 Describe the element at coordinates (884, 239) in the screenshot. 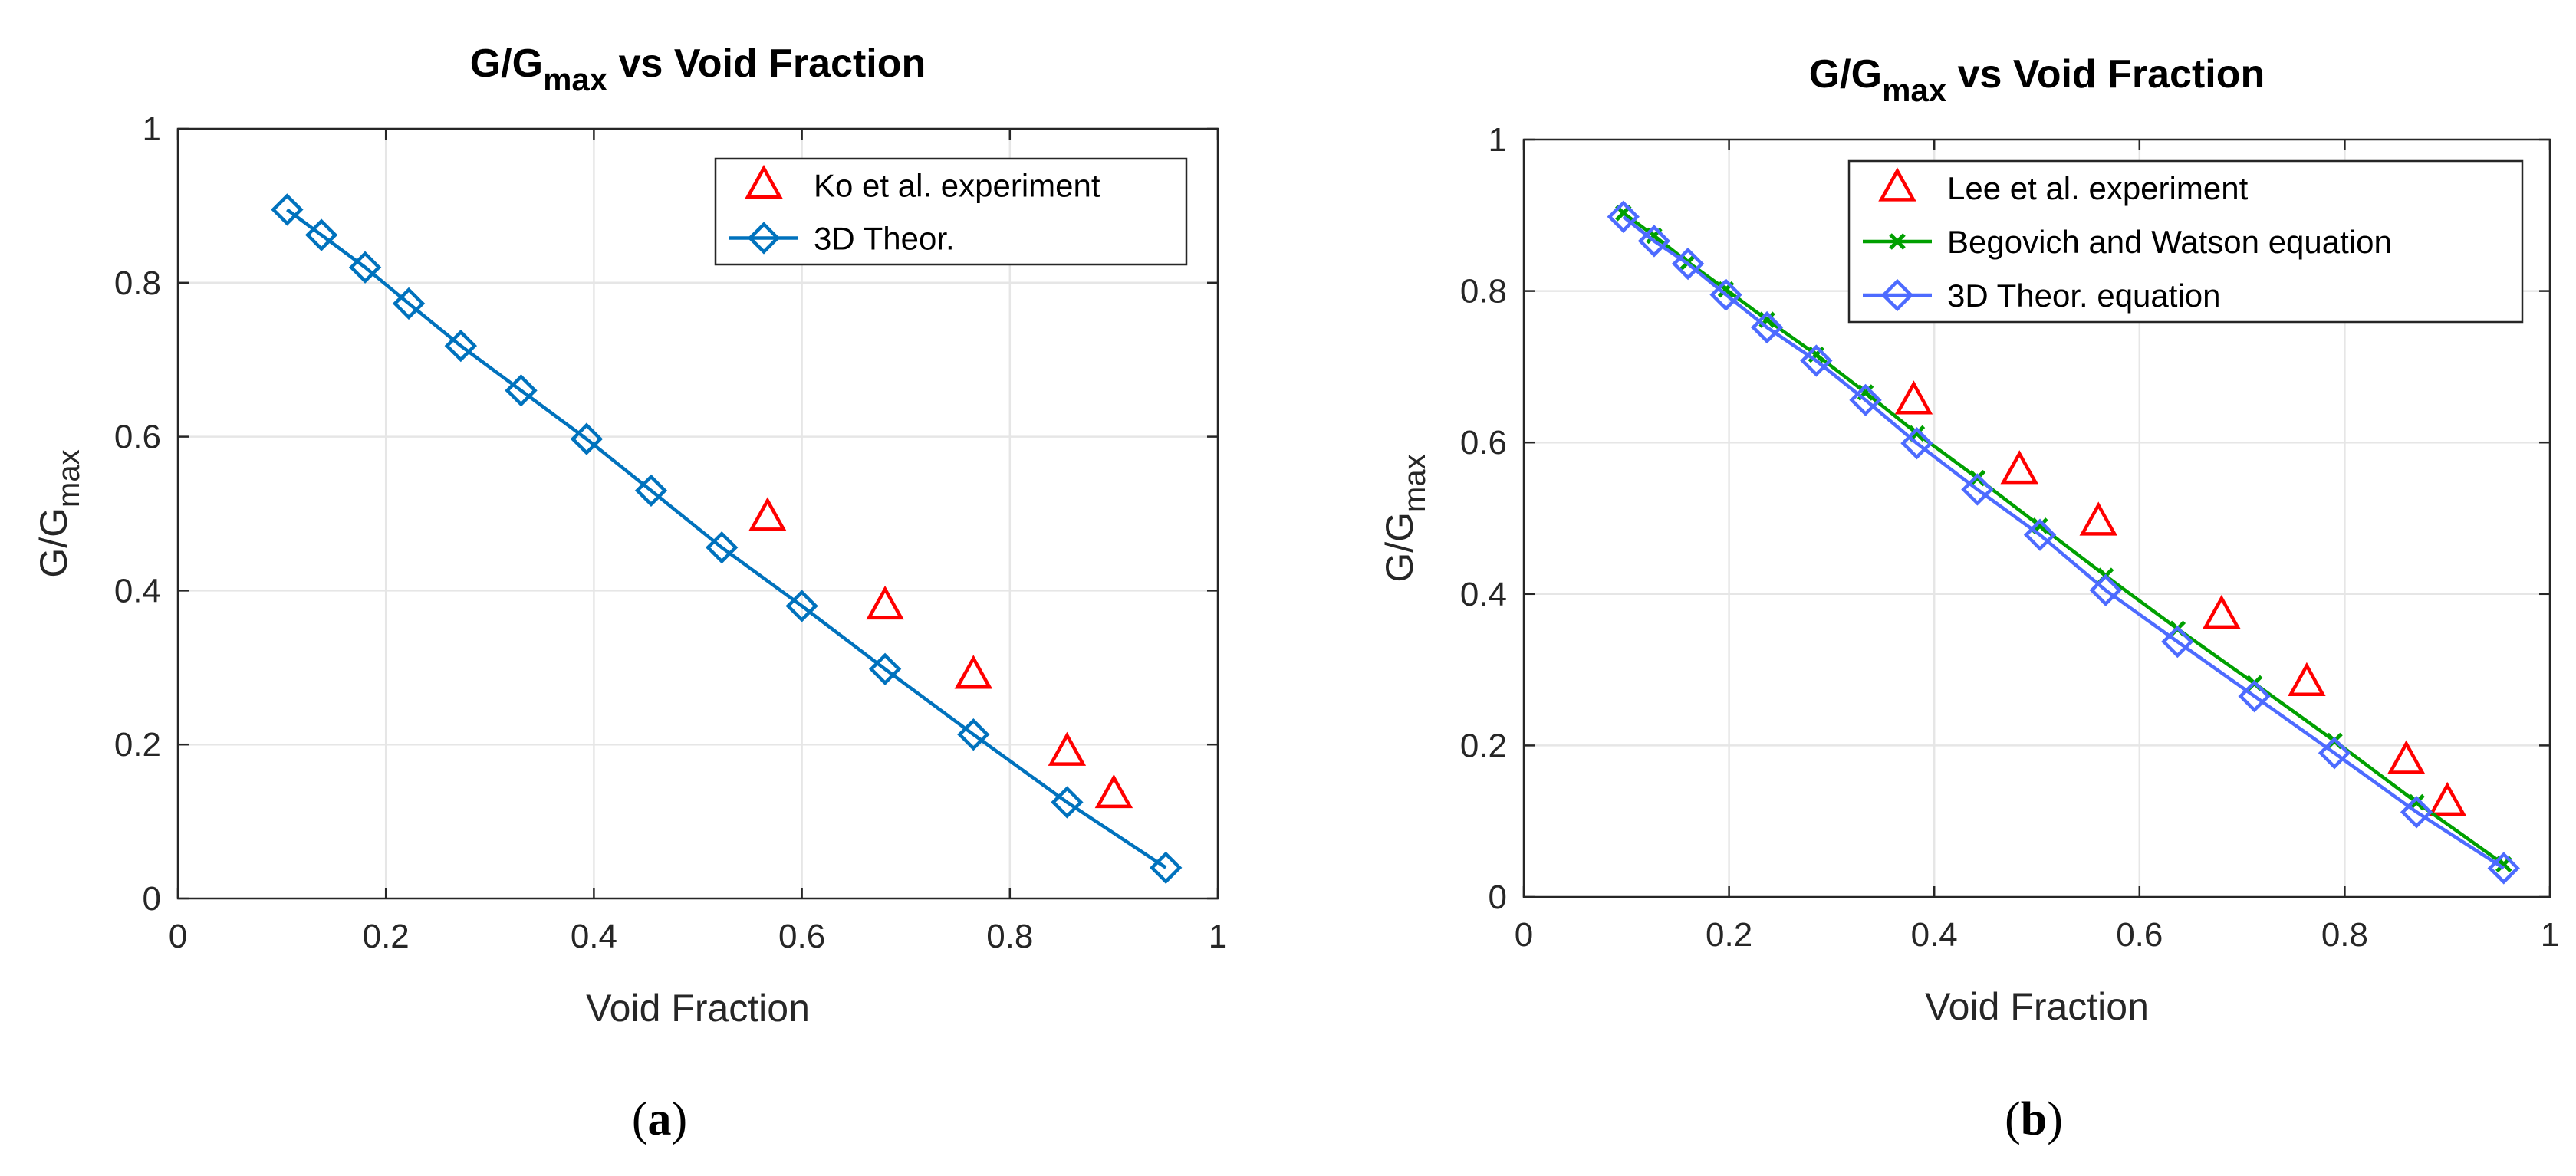

I see `legend-label: 3D Theor.` at that location.